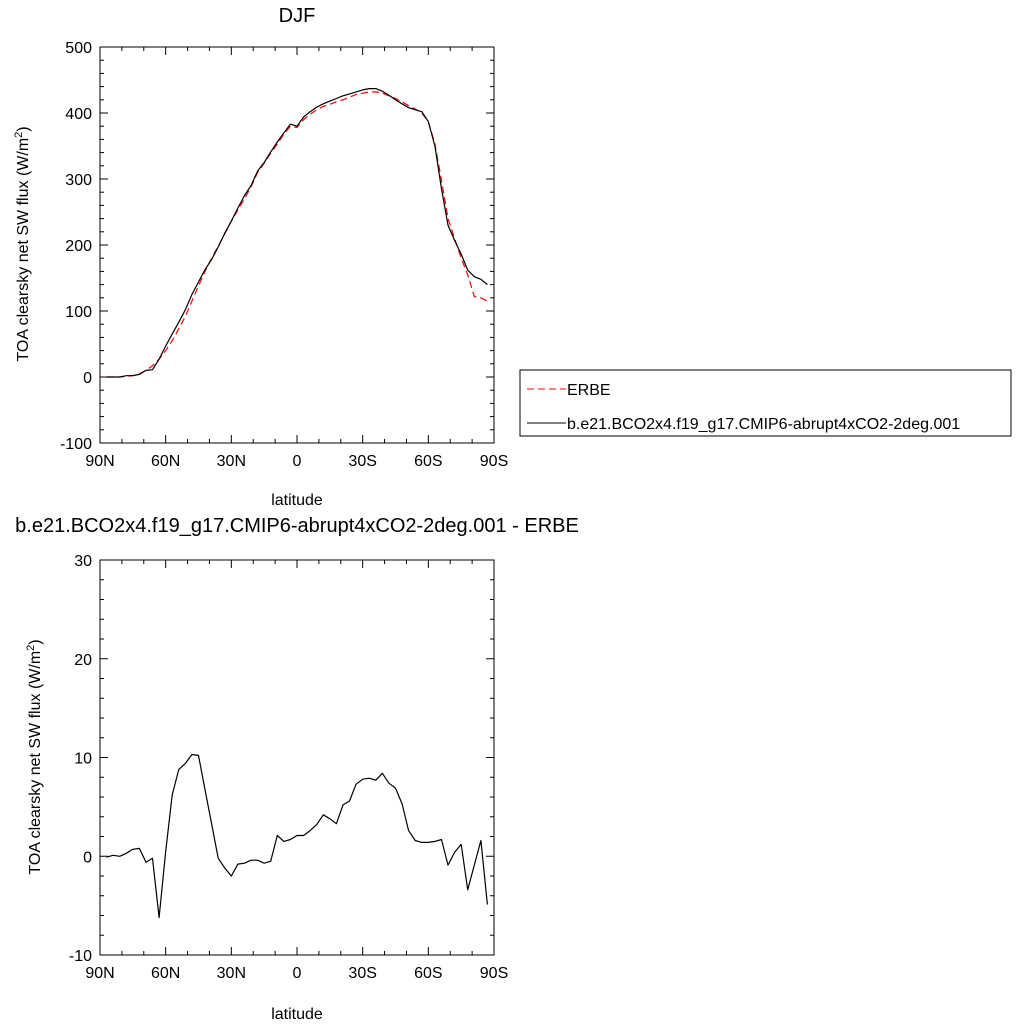 The image size is (1024, 1024). I want to click on bottom-chart-y-tick-label: 10, so click(83, 759).